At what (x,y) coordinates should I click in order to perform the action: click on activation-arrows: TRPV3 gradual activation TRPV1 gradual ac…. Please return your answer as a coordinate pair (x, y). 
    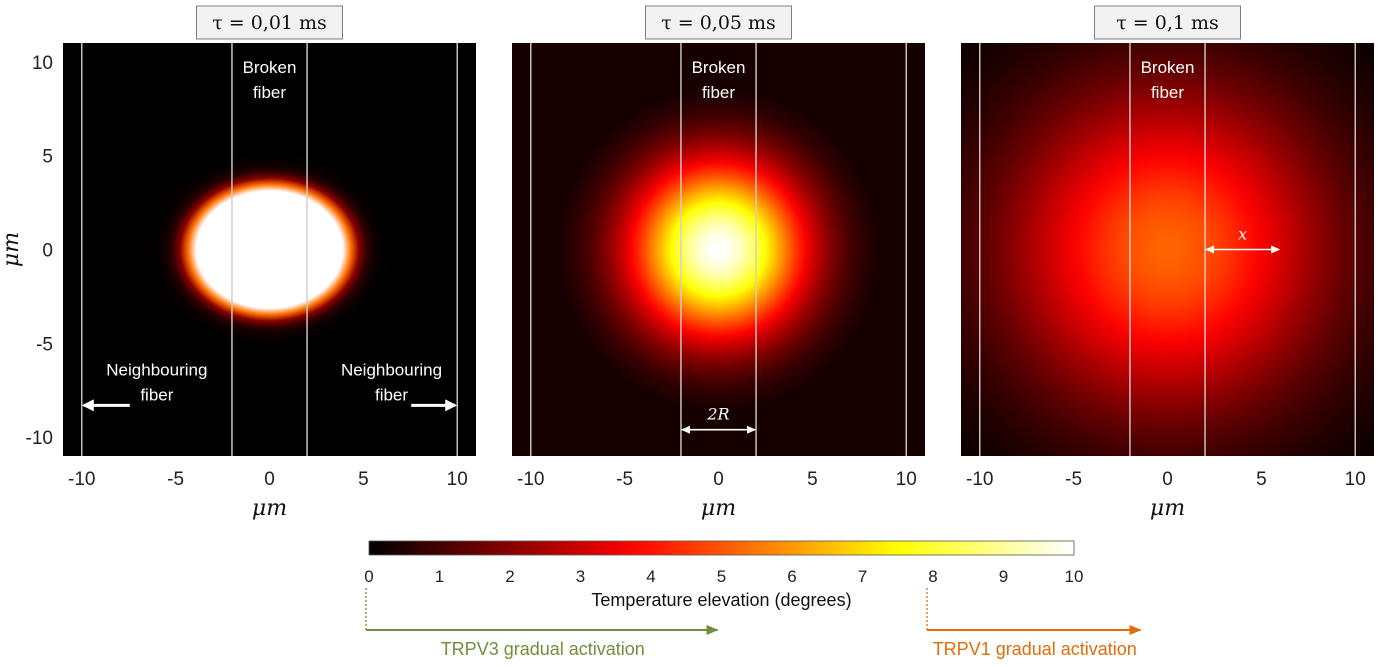
    Looking at the image, I should click on (753, 623).